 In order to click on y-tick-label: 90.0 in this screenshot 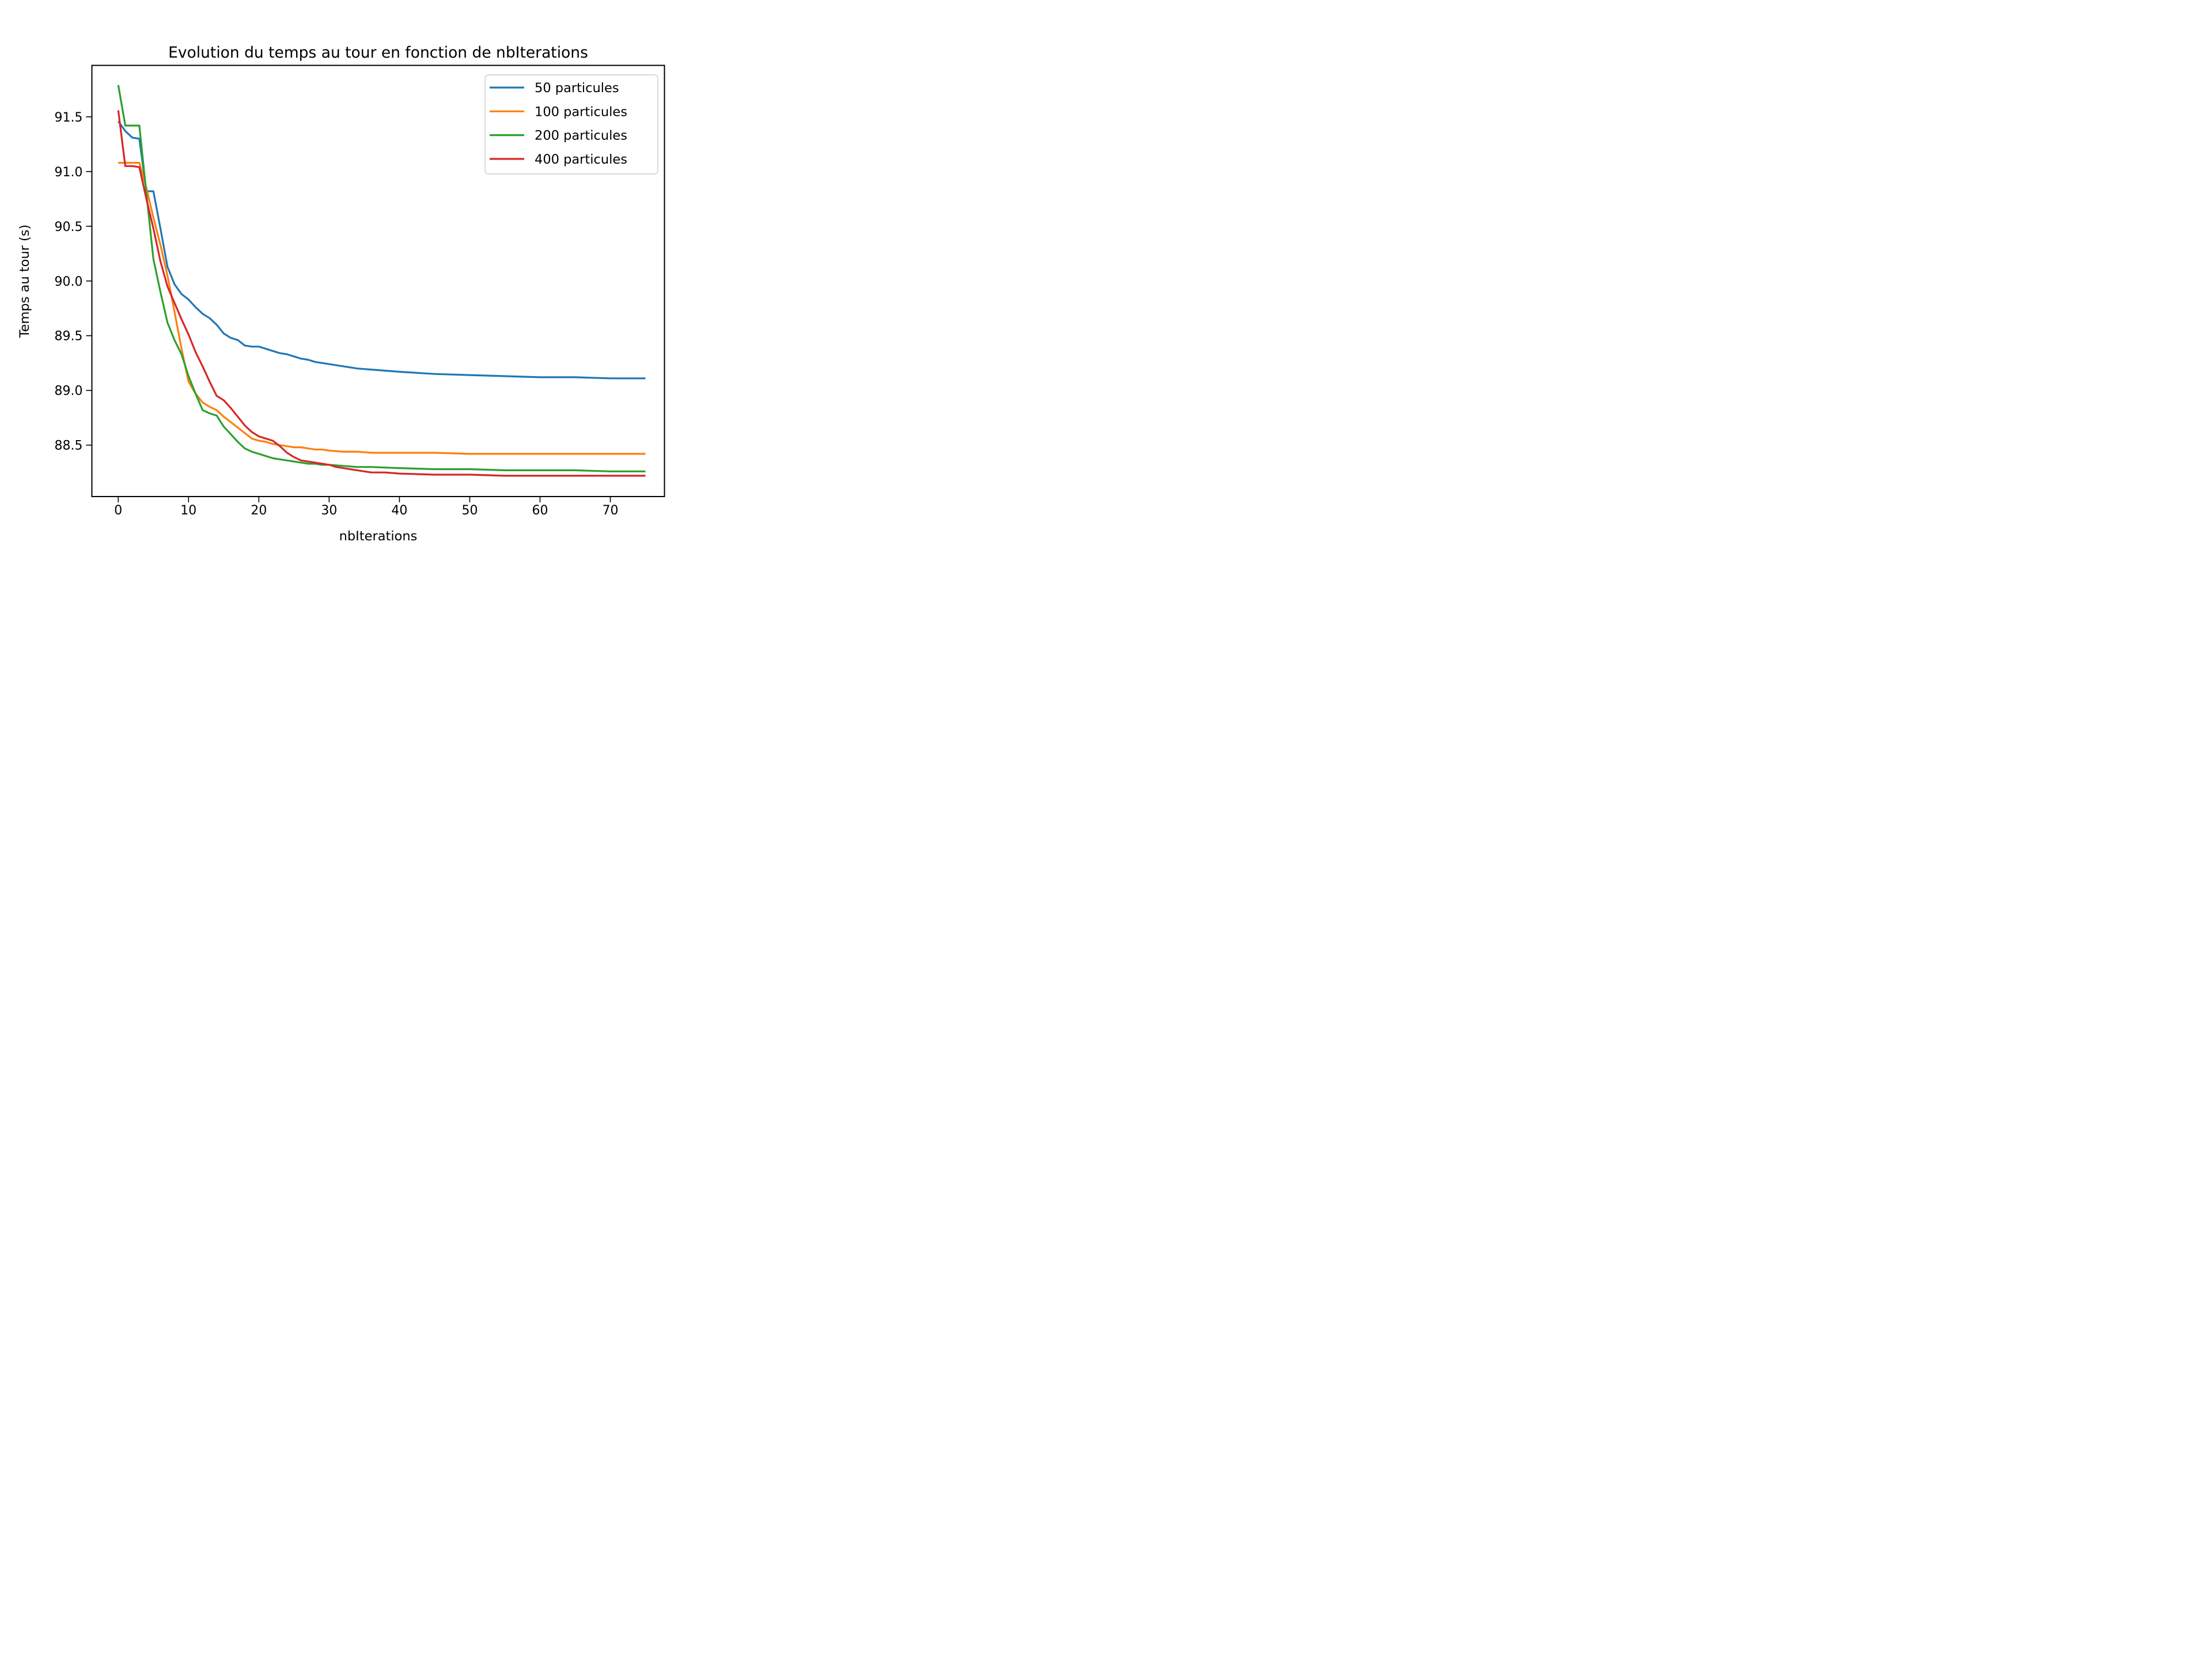, I will do `click(69, 282)`.